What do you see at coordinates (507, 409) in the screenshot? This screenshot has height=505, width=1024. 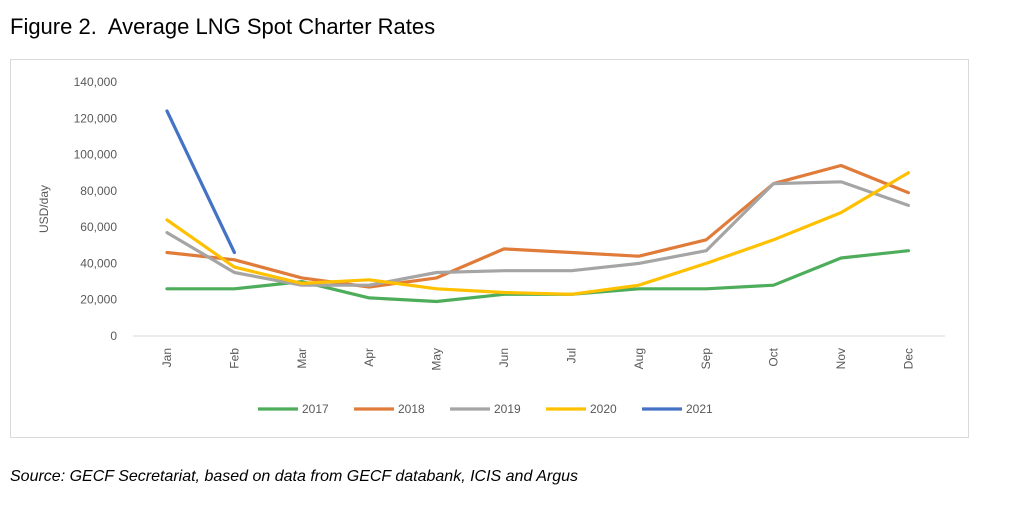 I see `legend-label-2019: 2019` at bounding box center [507, 409].